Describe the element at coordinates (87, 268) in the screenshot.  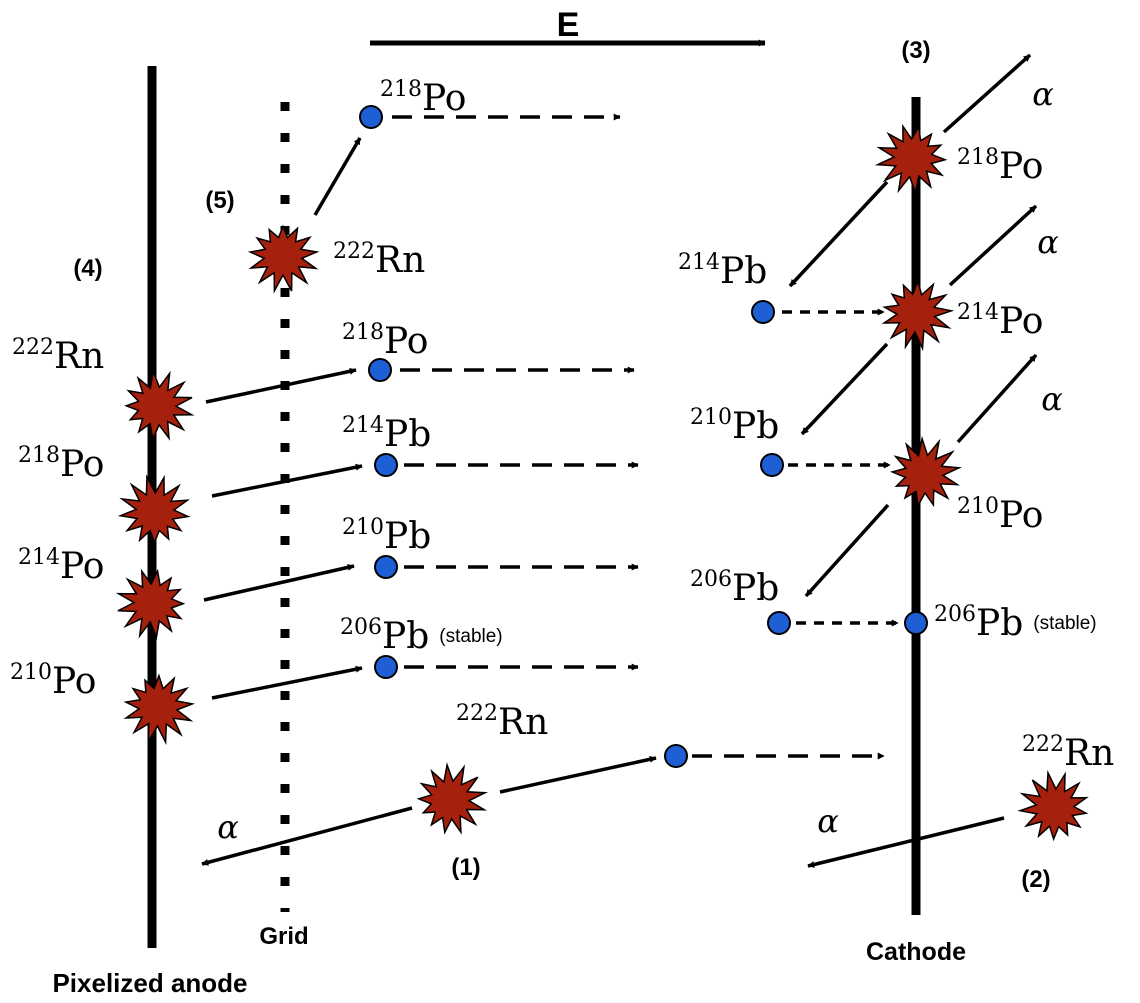
I see `case-label-4: (4)` at that location.